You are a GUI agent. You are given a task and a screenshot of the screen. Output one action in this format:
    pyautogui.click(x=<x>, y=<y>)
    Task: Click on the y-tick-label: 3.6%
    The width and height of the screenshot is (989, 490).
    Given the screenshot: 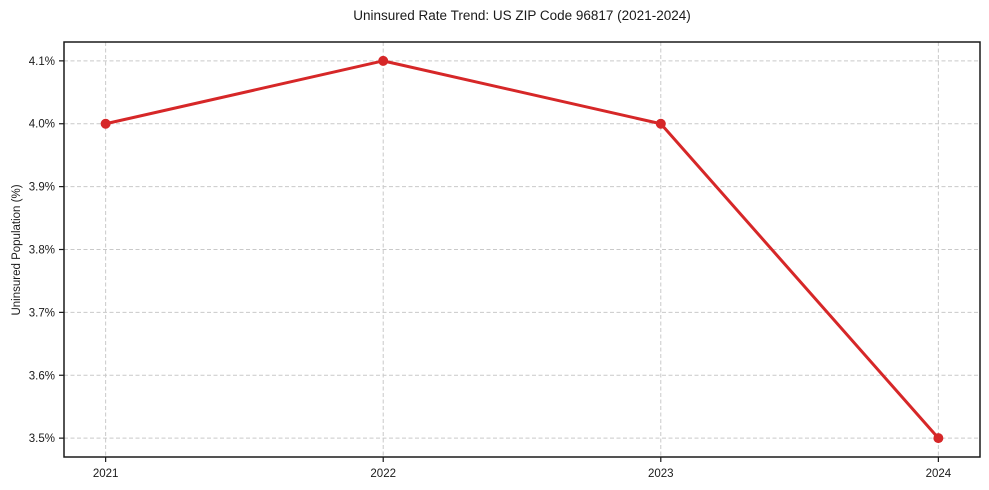 What is the action you would take?
    pyautogui.click(x=42, y=376)
    